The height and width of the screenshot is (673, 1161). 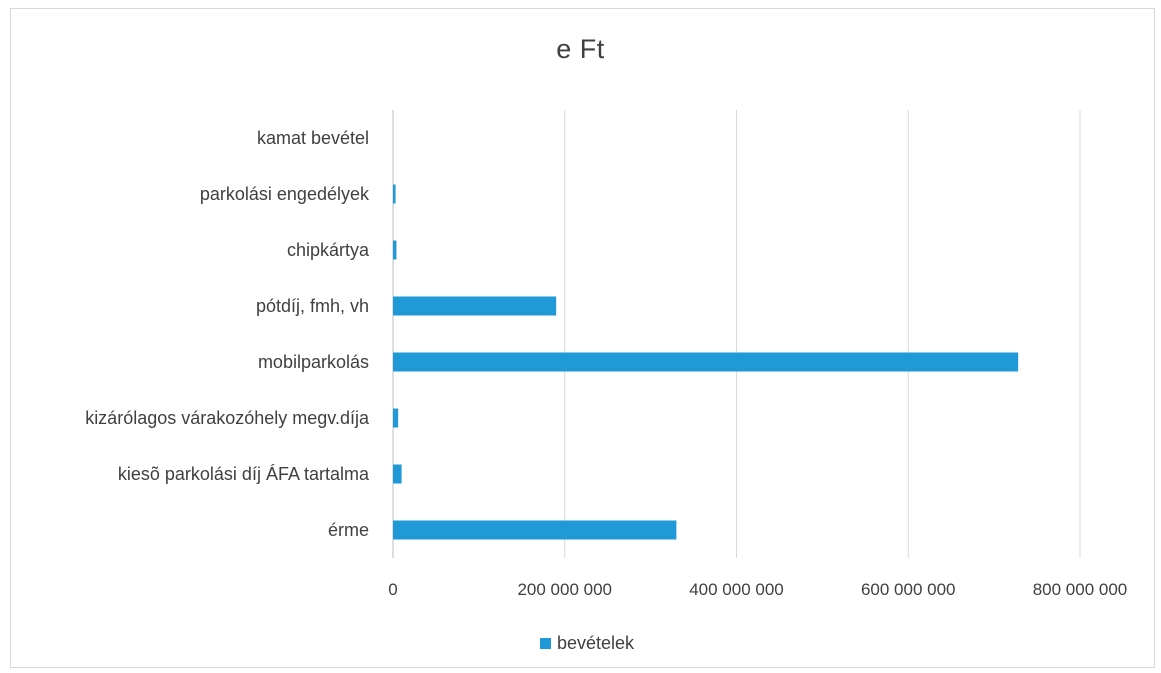 What do you see at coordinates (328, 250) in the screenshot?
I see `category-label: chipkártya` at bounding box center [328, 250].